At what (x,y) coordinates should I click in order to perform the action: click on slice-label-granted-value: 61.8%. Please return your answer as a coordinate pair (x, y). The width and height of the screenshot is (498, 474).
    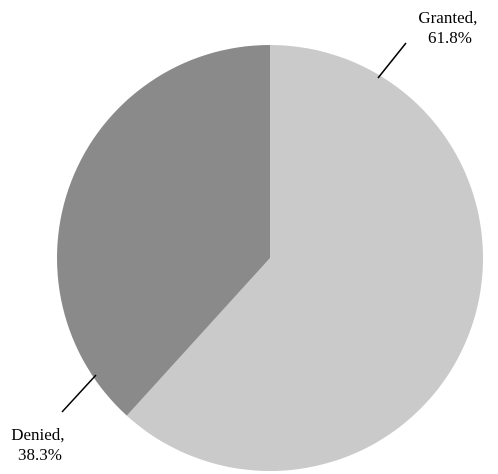
    Looking at the image, I should click on (450, 37).